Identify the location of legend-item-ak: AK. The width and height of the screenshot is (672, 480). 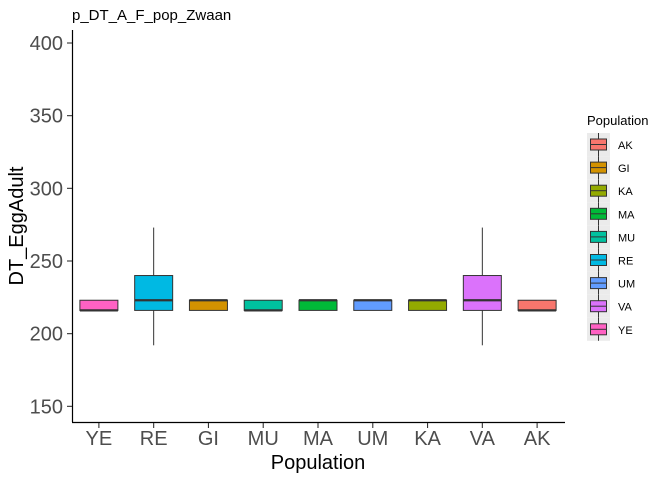
(610, 144).